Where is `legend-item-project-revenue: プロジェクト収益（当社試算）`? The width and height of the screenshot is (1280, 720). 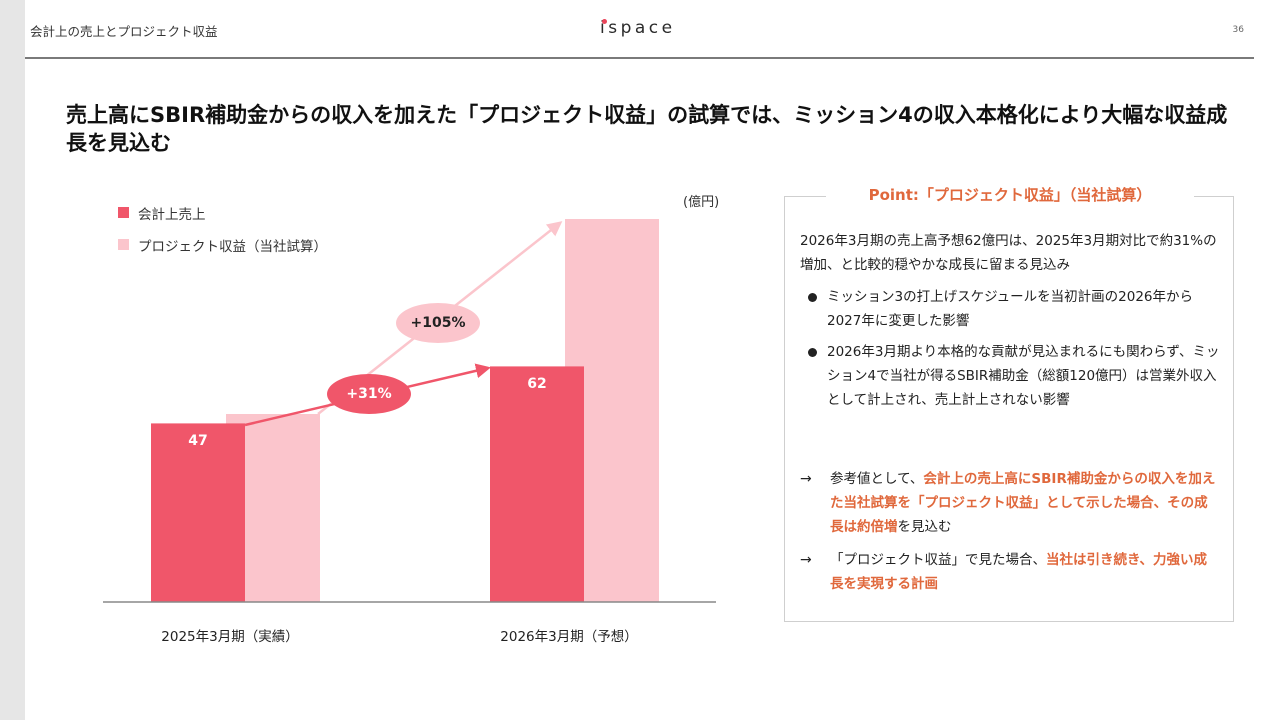 legend-item-project-revenue: プロジェクト収益（当社試算） is located at coordinates (222, 245).